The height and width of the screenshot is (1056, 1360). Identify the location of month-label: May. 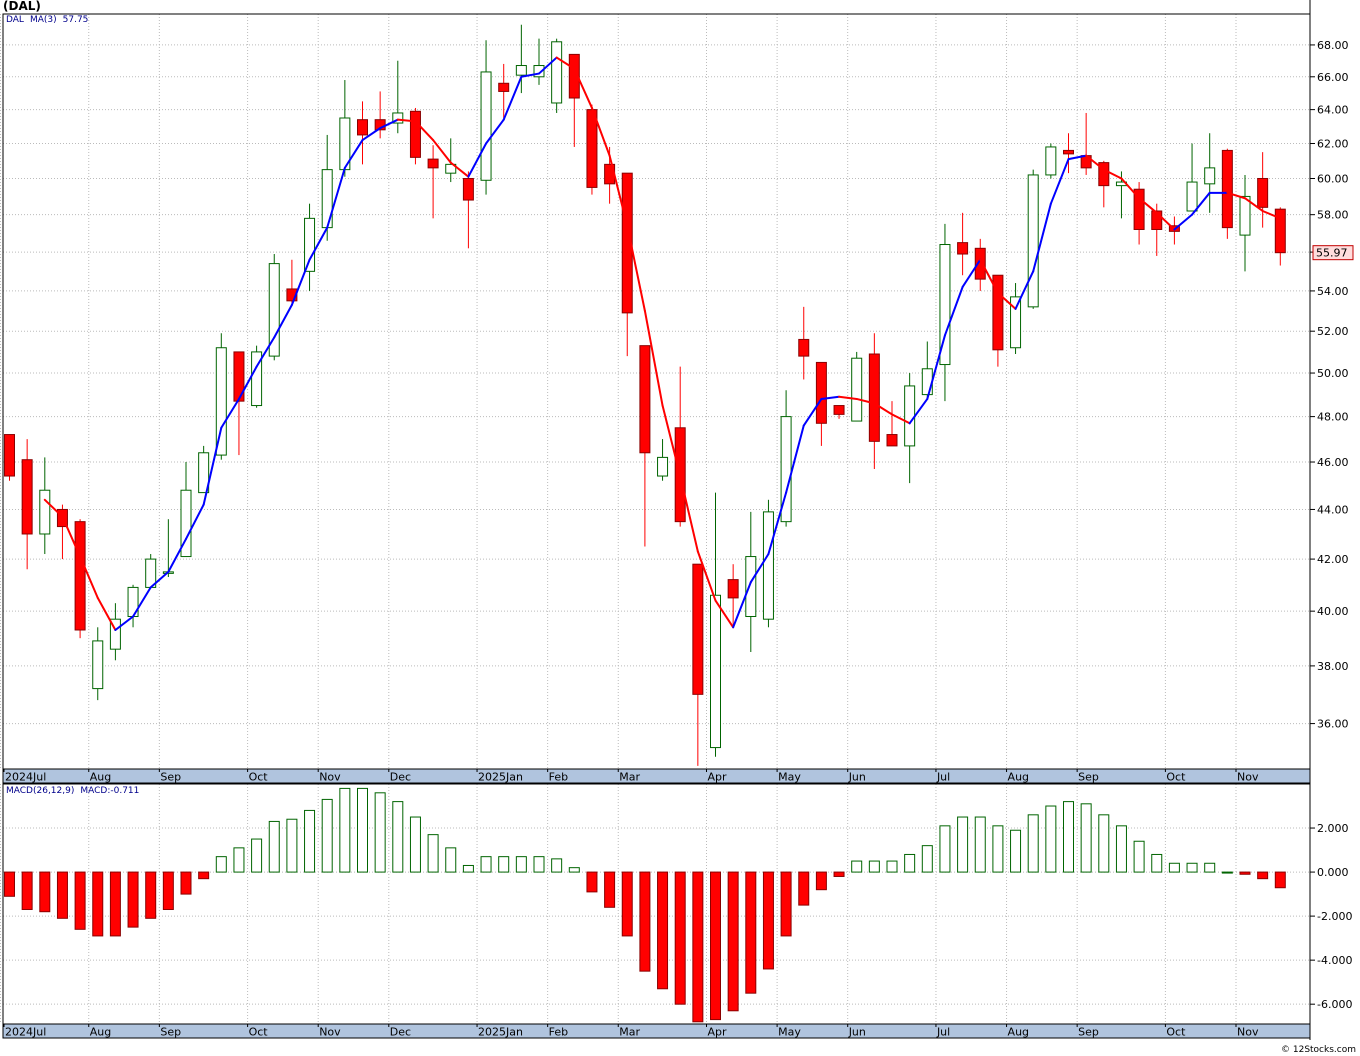
(789, 1032).